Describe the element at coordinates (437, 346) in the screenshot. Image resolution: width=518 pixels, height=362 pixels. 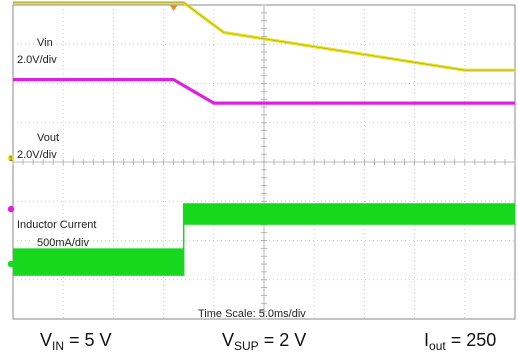
I see `caption-iout-subscript: out` at that location.